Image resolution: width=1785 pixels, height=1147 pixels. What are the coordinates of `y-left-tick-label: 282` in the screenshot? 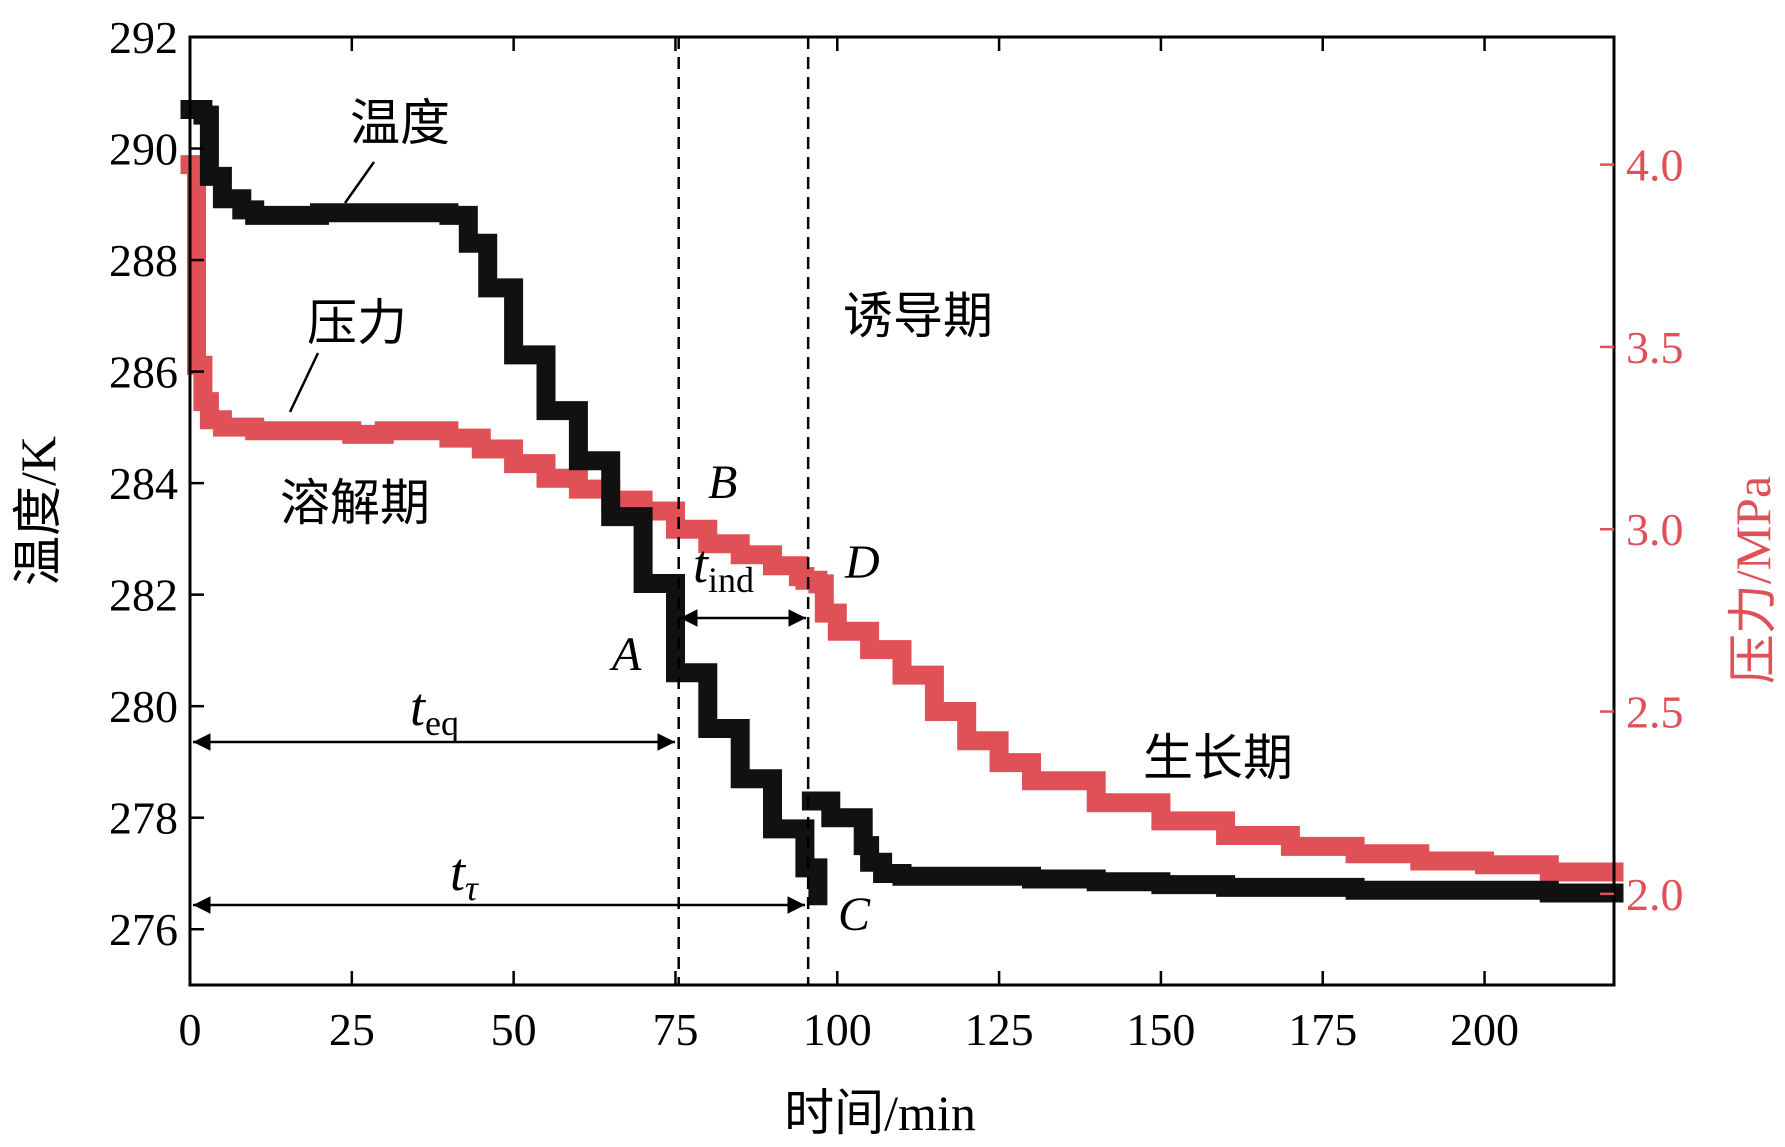 It's located at (143, 595).